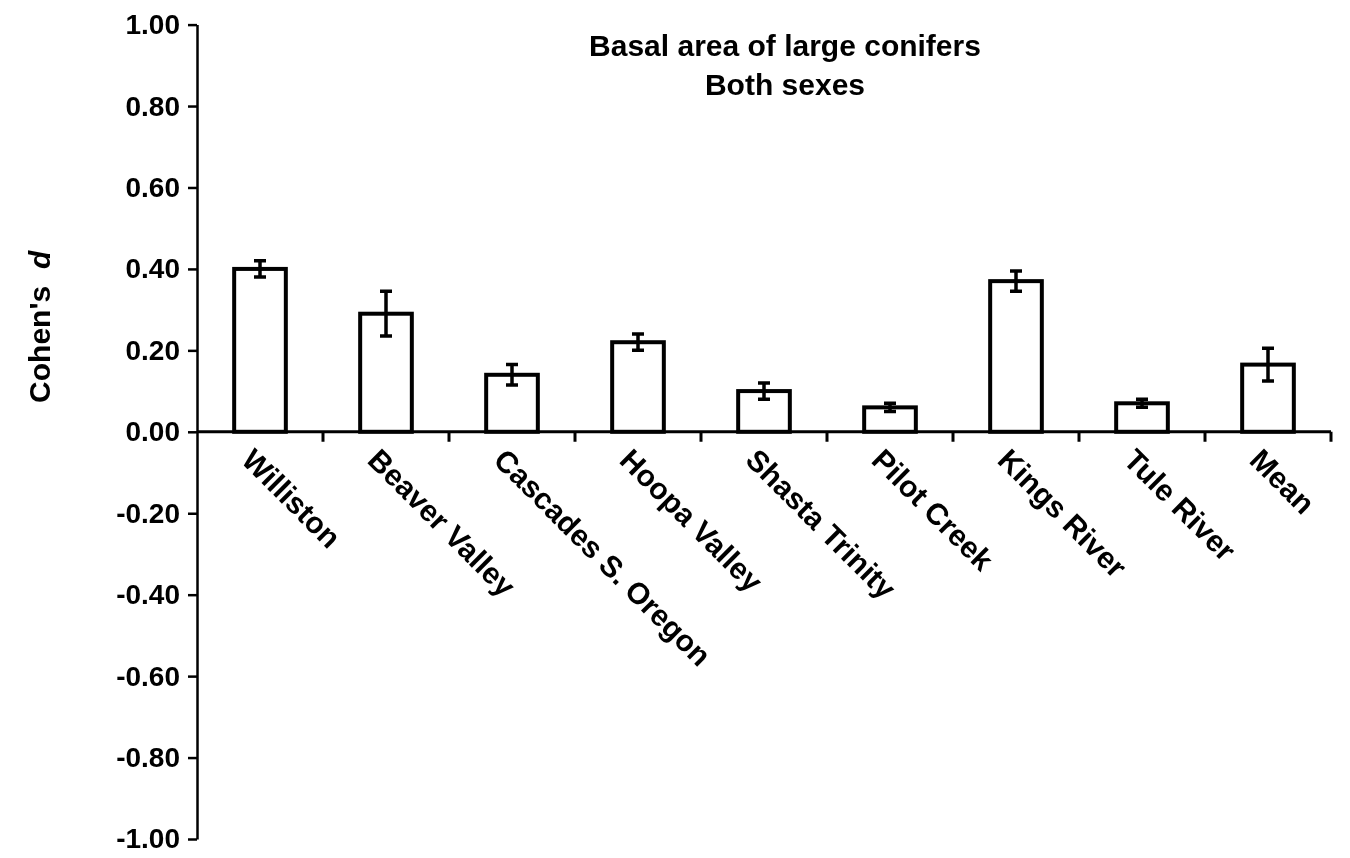 The image size is (1350, 858). Describe the element at coordinates (148, 676) in the screenshot. I see `y-tick-label: -0.60` at that location.